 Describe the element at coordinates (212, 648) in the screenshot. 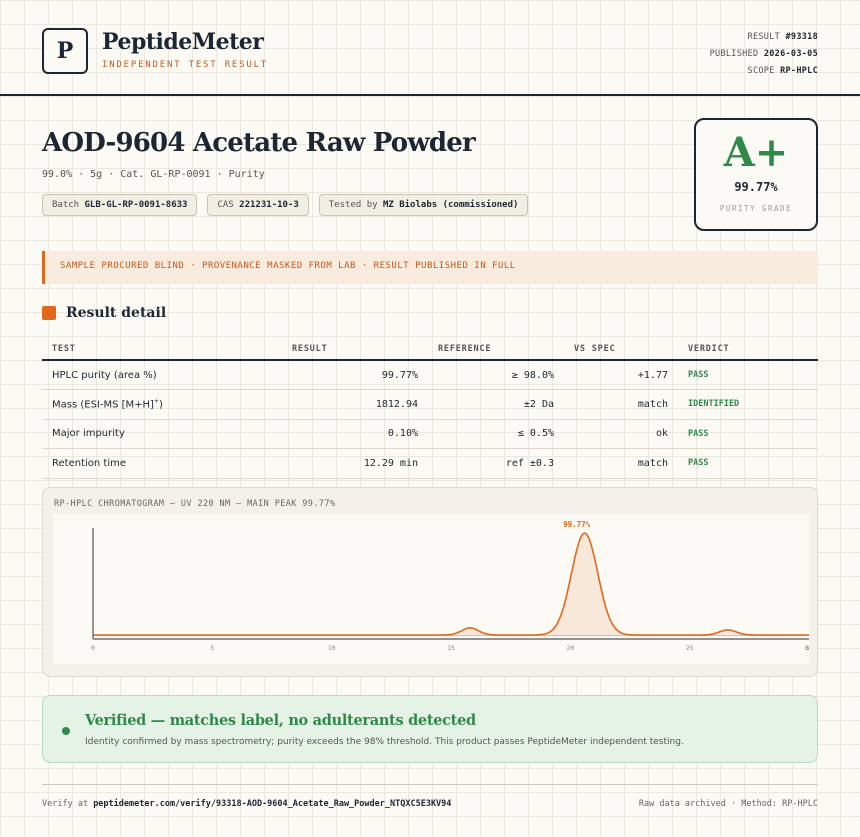

I see `x-tick-label: 5` at that location.